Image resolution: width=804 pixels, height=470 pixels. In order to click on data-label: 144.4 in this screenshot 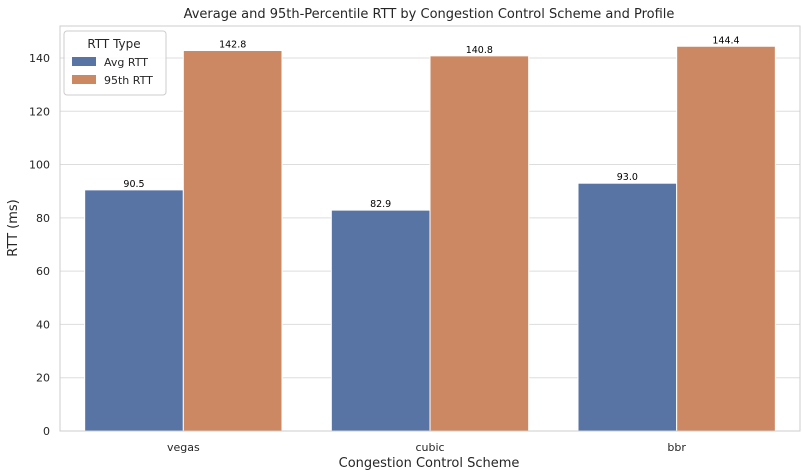, I will do `click(725, 40)`.